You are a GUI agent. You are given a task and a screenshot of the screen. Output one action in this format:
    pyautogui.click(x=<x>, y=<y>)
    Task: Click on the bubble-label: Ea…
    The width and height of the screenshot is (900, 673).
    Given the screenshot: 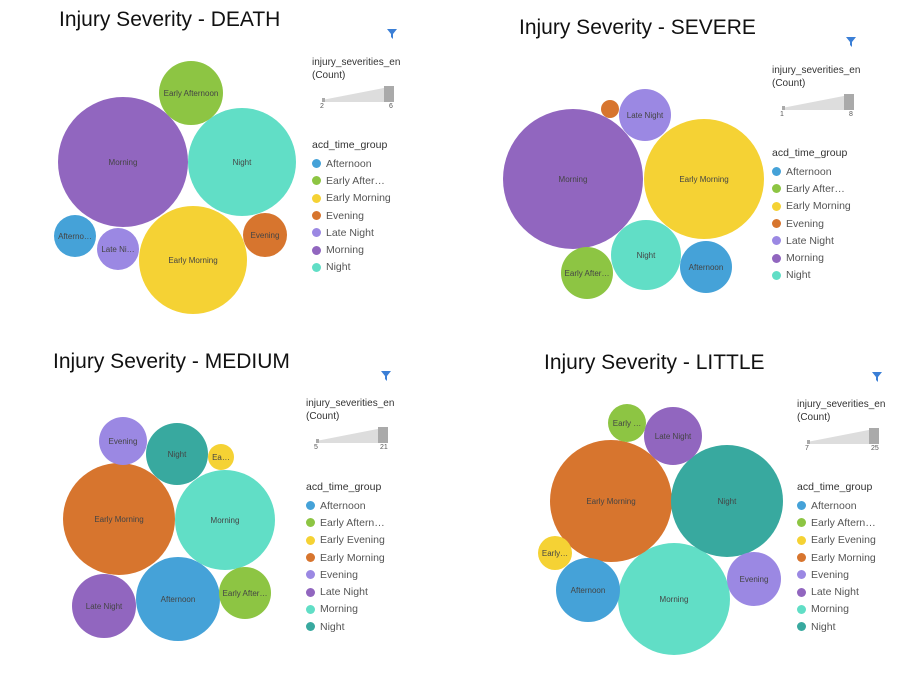 What is the action you would take?
    pyautogui.click(x=221, y=457)
    